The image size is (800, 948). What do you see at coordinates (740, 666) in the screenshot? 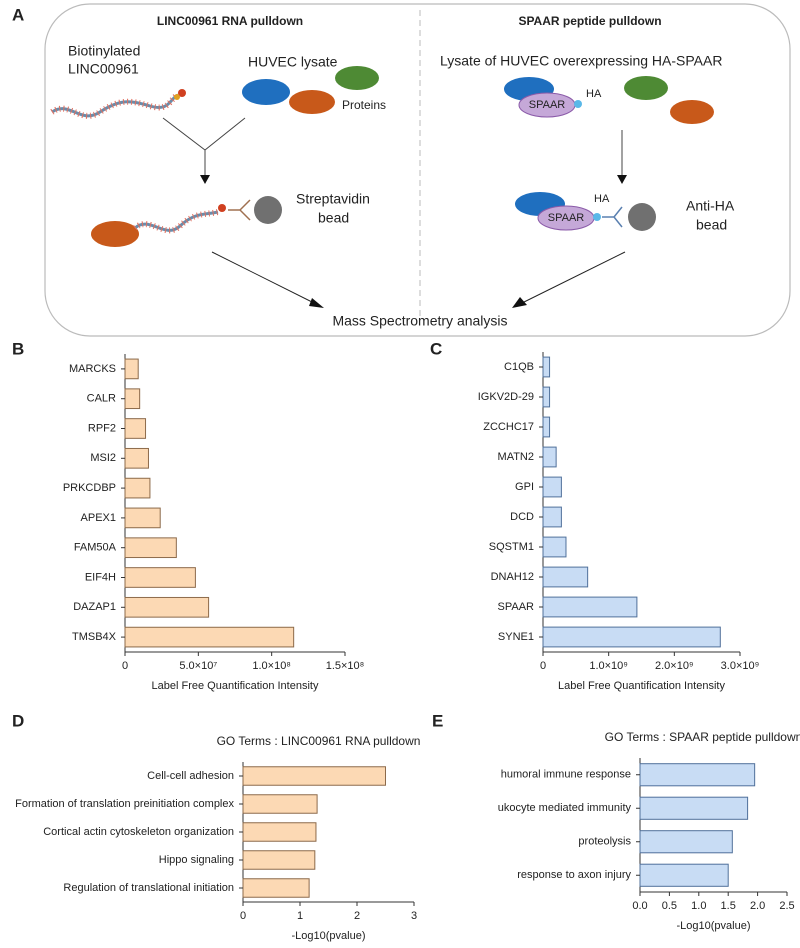
I see `x-tick-label: 3.0×10⁹` at bounding box center [740, 666].